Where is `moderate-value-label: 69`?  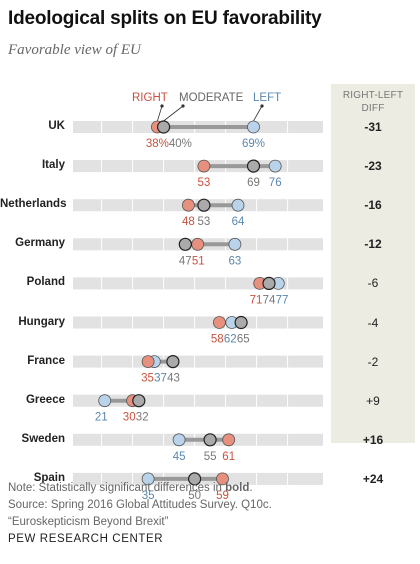
moderate-value-label: 69 is located at coordinates (253, 183).